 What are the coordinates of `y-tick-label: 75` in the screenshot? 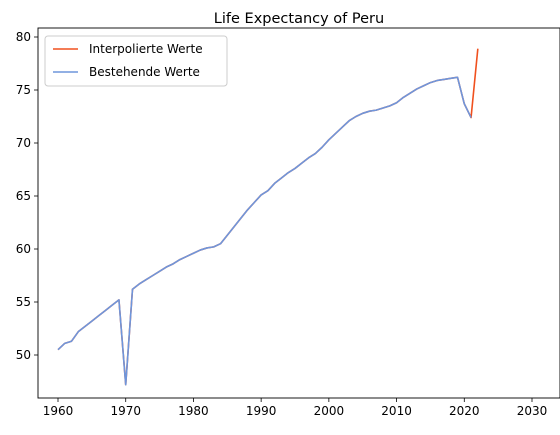 It's located at (23, 90).